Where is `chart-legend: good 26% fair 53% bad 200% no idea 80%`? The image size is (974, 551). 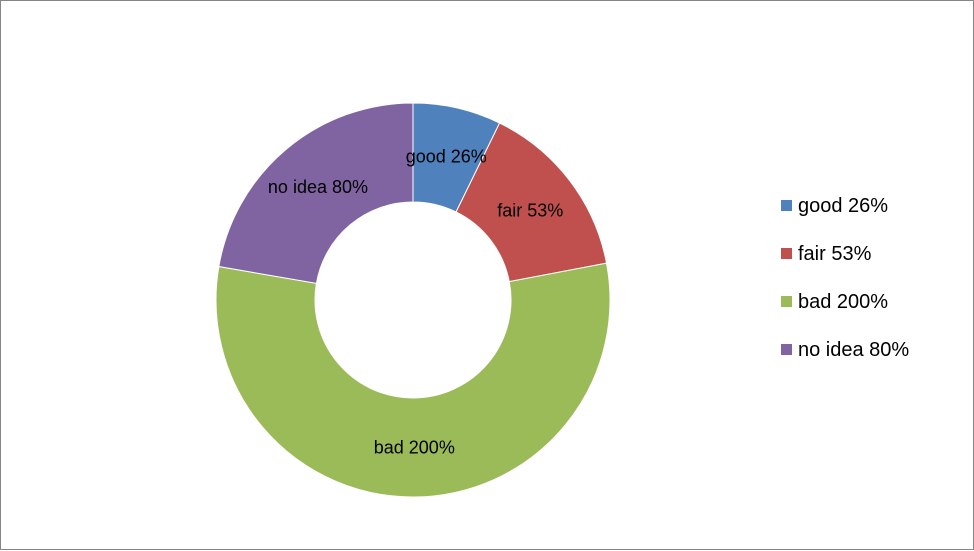
chart-legend: good 26% fair 53% bad 200% no idea 80% is located at coordinates (845, 278).